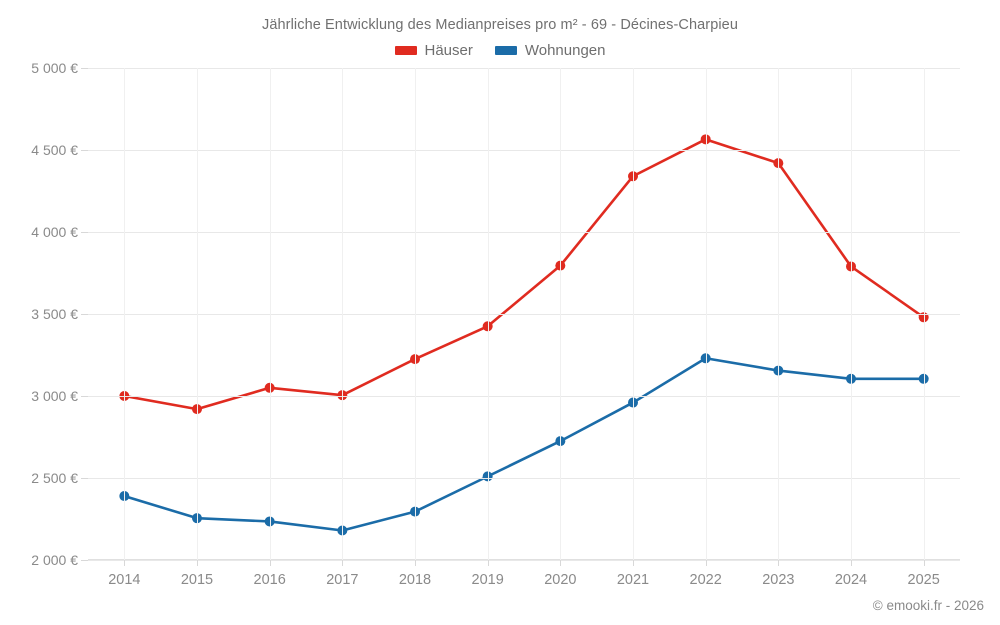  I want to click on y-tick-label: 5 000 €, so click(54, 68).